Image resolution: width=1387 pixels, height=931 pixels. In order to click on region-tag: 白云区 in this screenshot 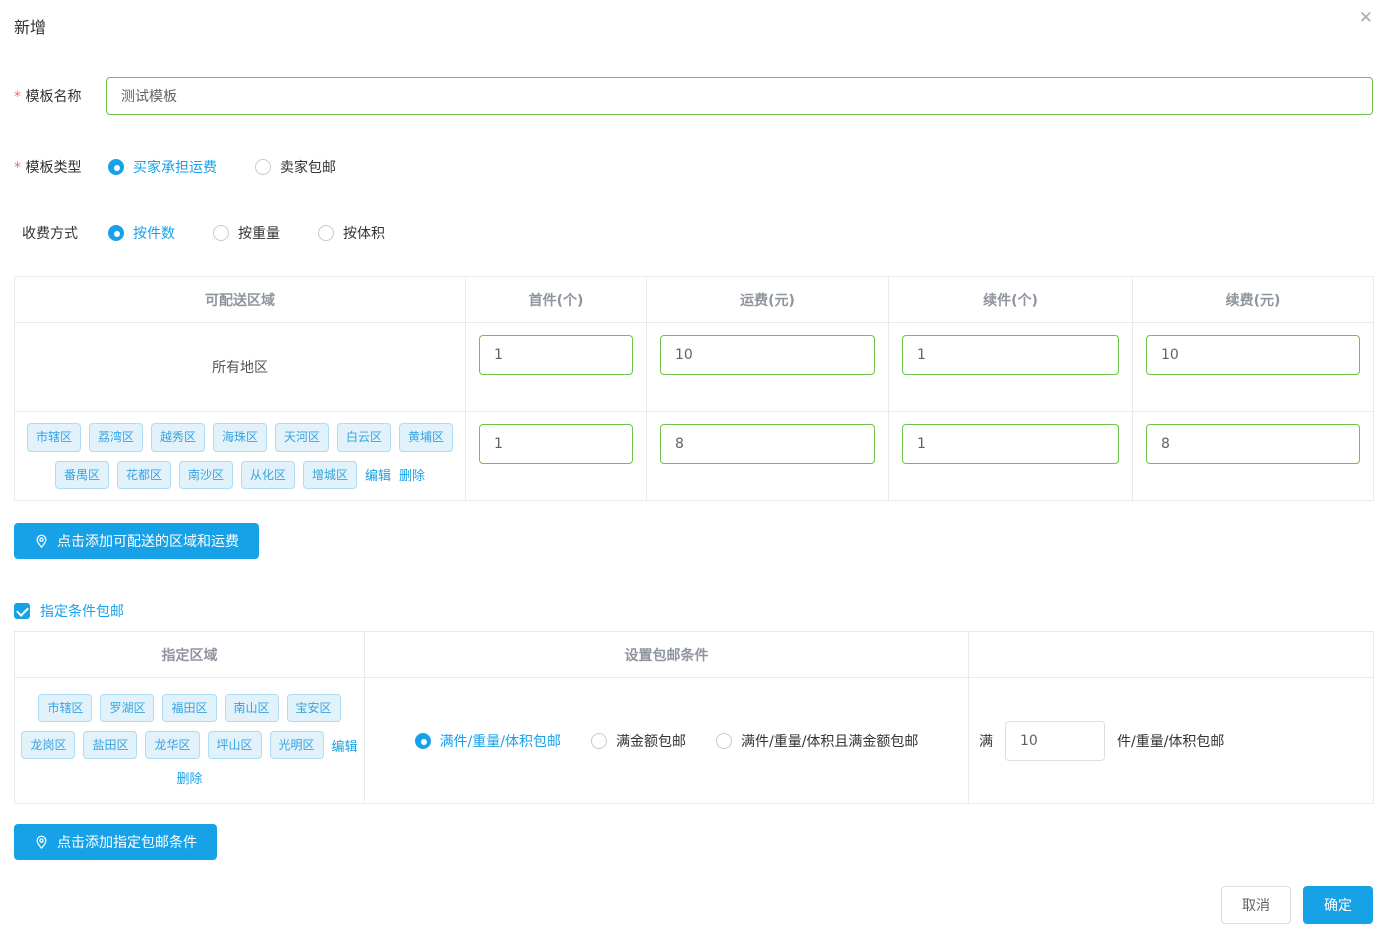, I will do `click(364, 437)`.